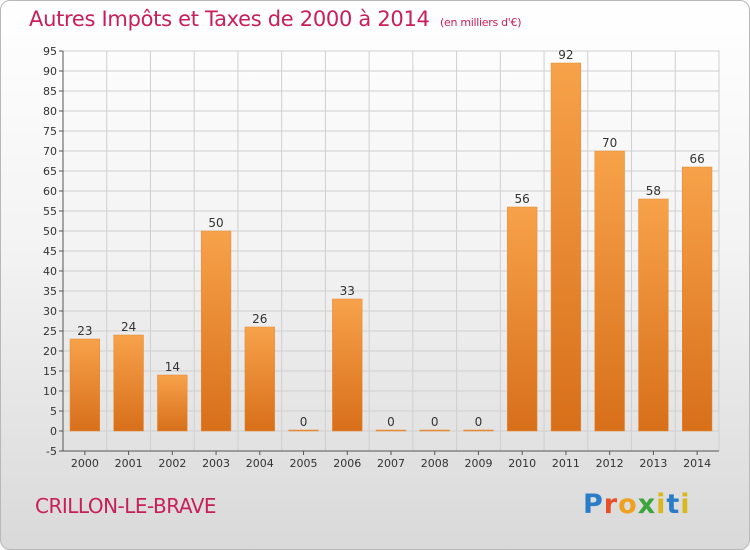  I want to click on x-tick-label-2003: 2003, so click(216, 463).